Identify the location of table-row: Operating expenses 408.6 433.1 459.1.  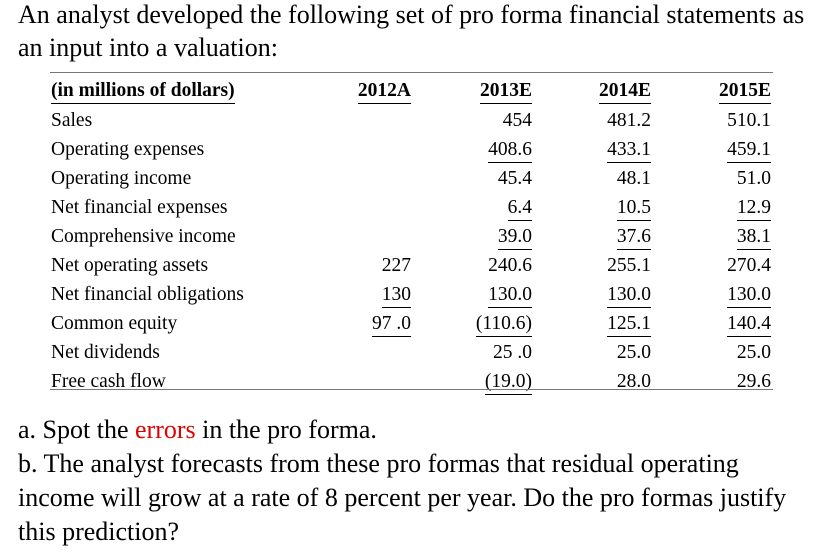
(411, 149).